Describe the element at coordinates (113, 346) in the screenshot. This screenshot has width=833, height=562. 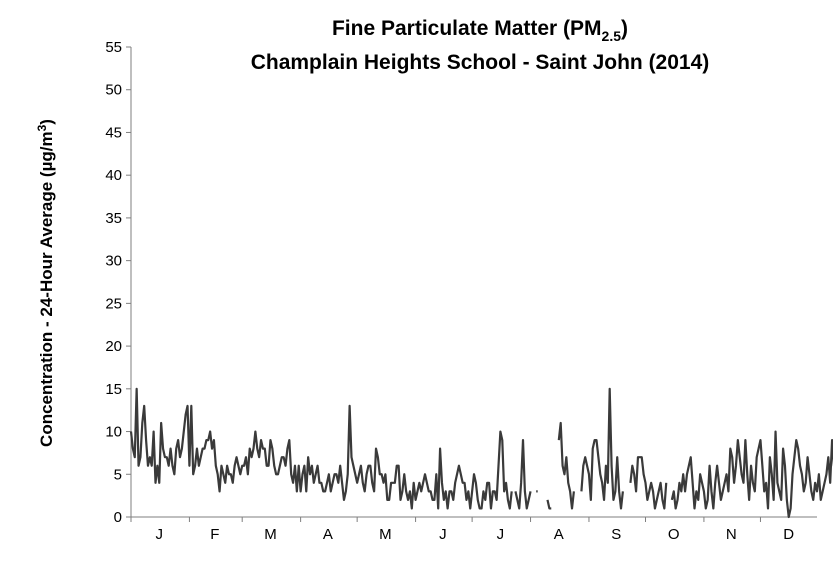
I see `y-tick-label: 20` at that location.